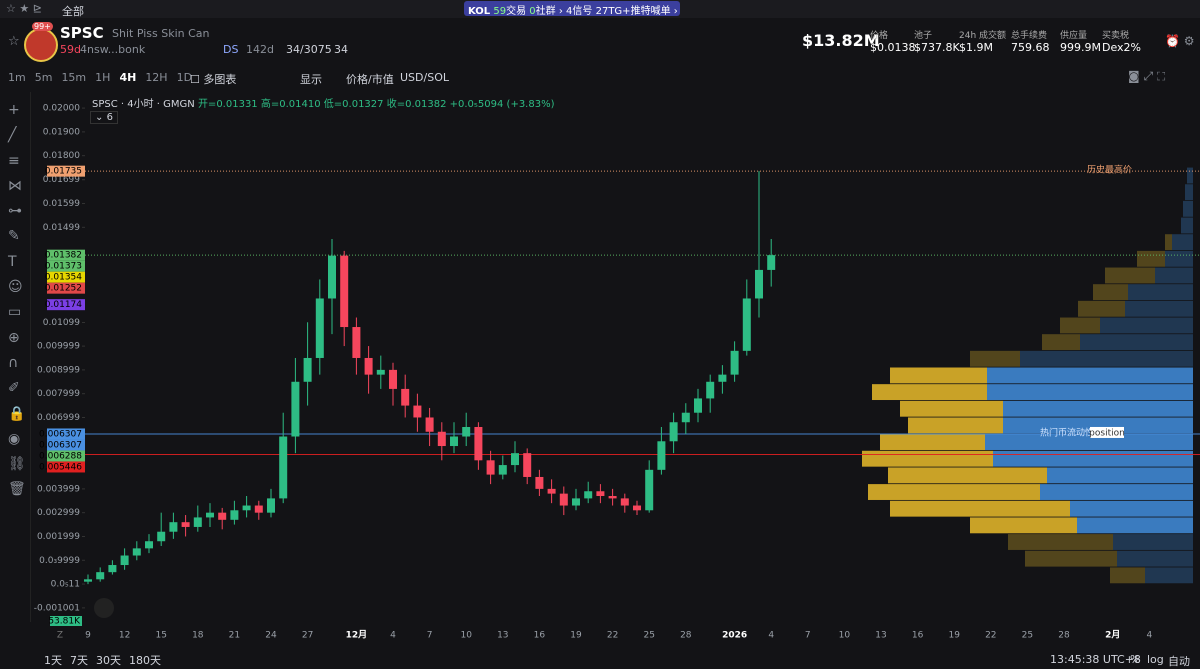  Describe the element at coordinates (103, 77) in the screenshot. I see `interval: 1H` at that location.